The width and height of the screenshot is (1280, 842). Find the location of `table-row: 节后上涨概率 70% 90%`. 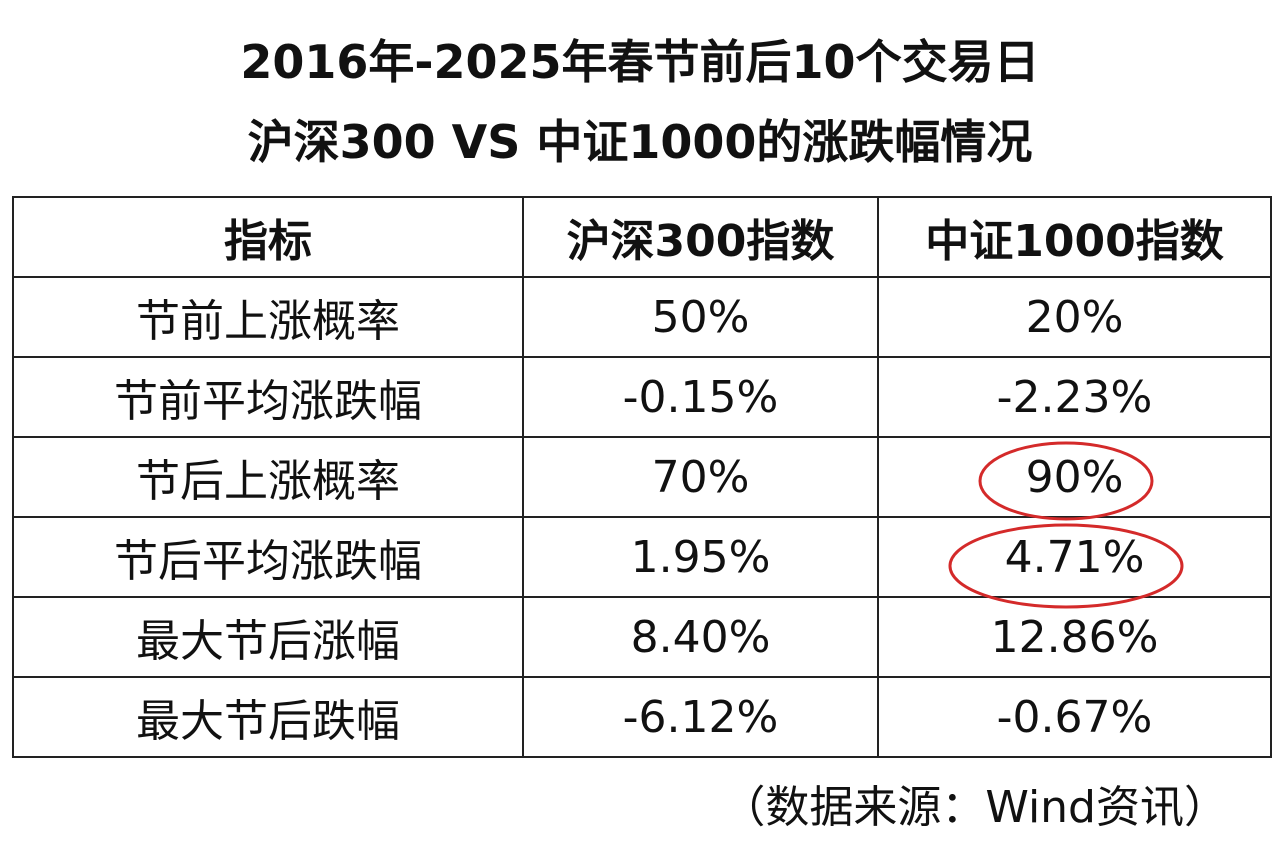

table-row: 节后上涨概率 70% 90% is located at coordinates (642, 477).